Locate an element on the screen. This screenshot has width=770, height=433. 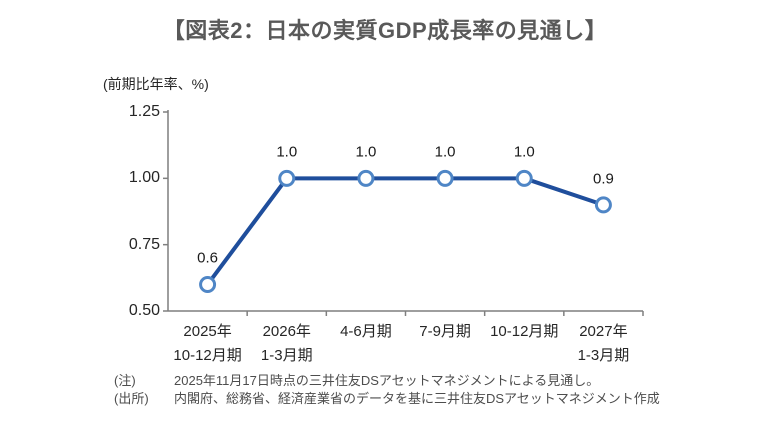
gdp-series-line is located at coordinates (405, 231).